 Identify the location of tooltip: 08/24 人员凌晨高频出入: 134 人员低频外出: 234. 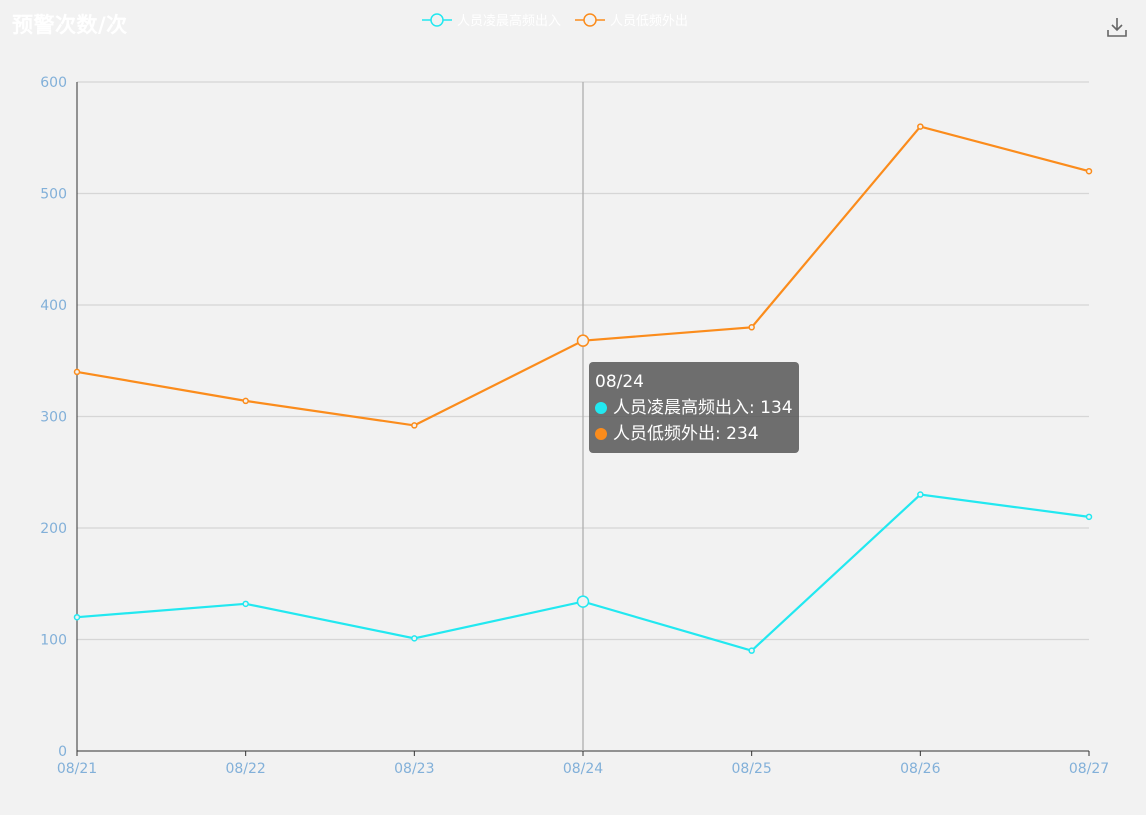
(694, 407).